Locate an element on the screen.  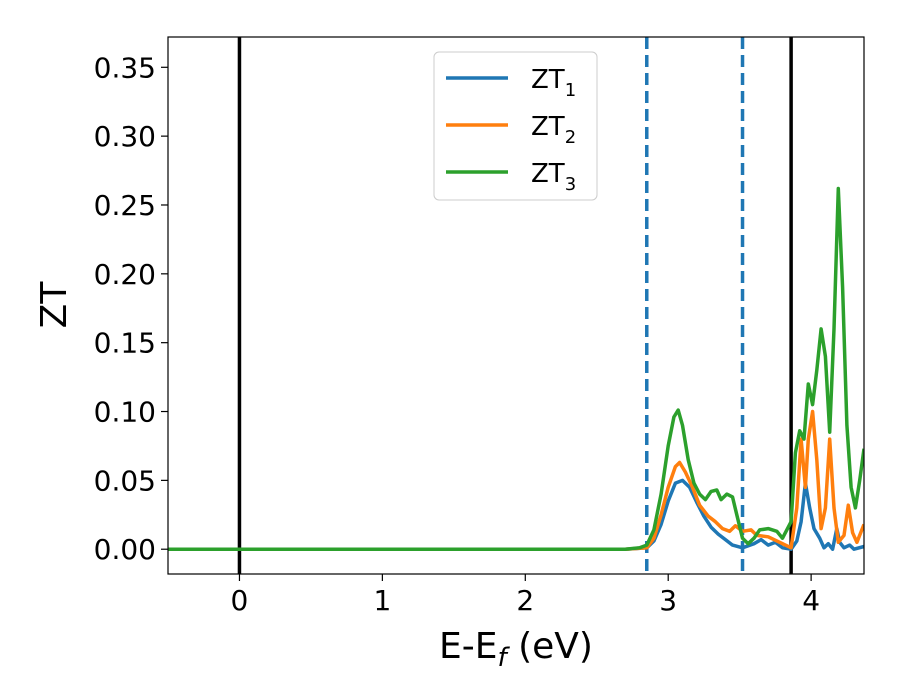
legend-label-zt1: ZT1 is located at coordinates (553, 83).